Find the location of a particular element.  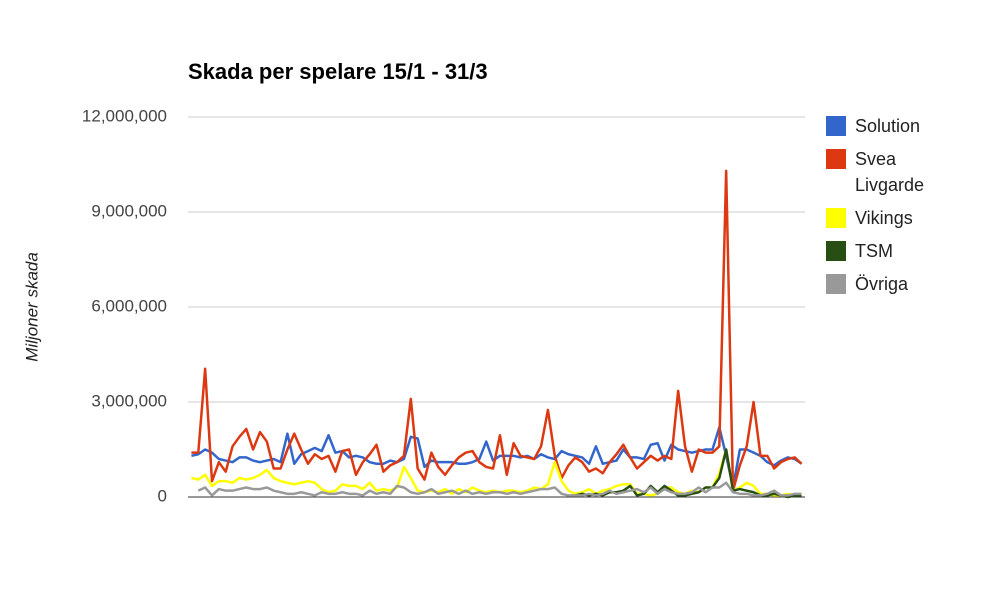

legend-label: Övriga is located at coordinates (882, 284).